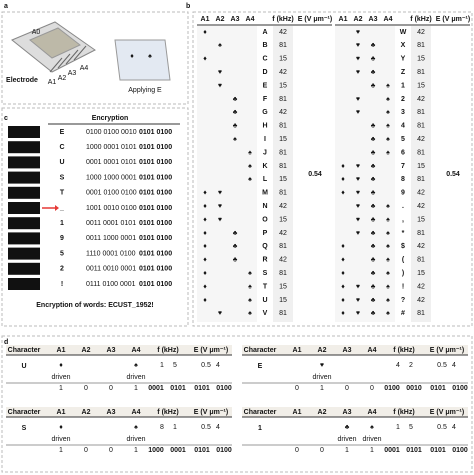 This screenshot has height=475, width=474. I want to click on table-header: E (V μm⁻¹), so click(453, 19).